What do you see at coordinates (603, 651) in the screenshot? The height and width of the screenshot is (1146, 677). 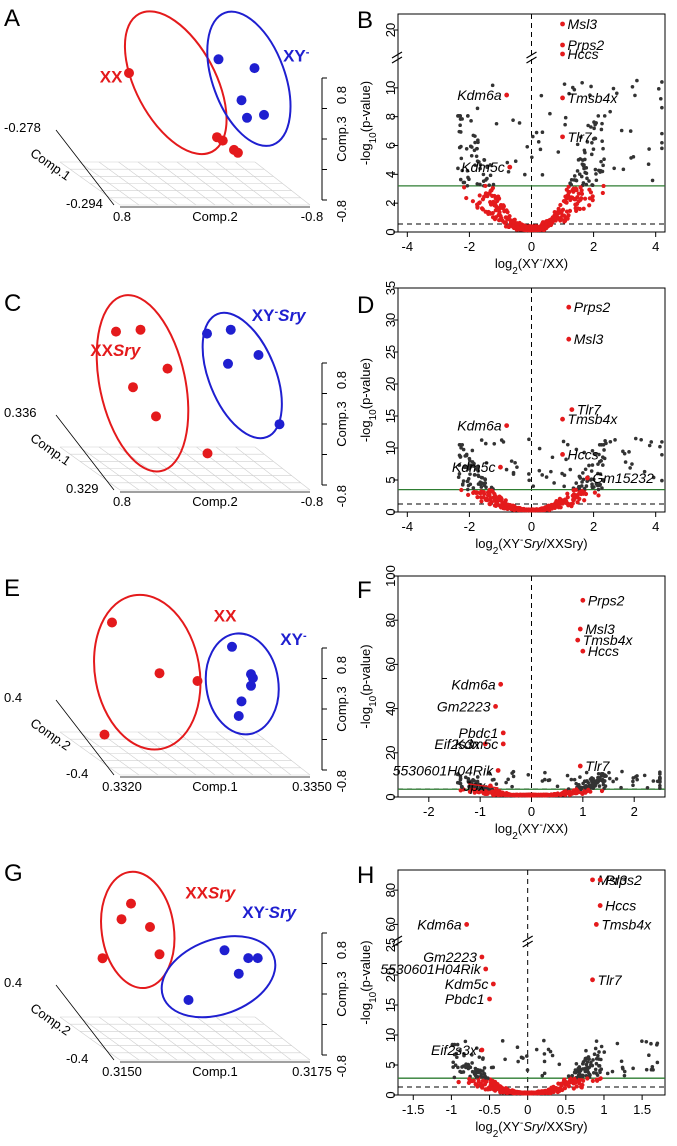 I see `gene-label: Hccs` at bounding box center [603, 651].